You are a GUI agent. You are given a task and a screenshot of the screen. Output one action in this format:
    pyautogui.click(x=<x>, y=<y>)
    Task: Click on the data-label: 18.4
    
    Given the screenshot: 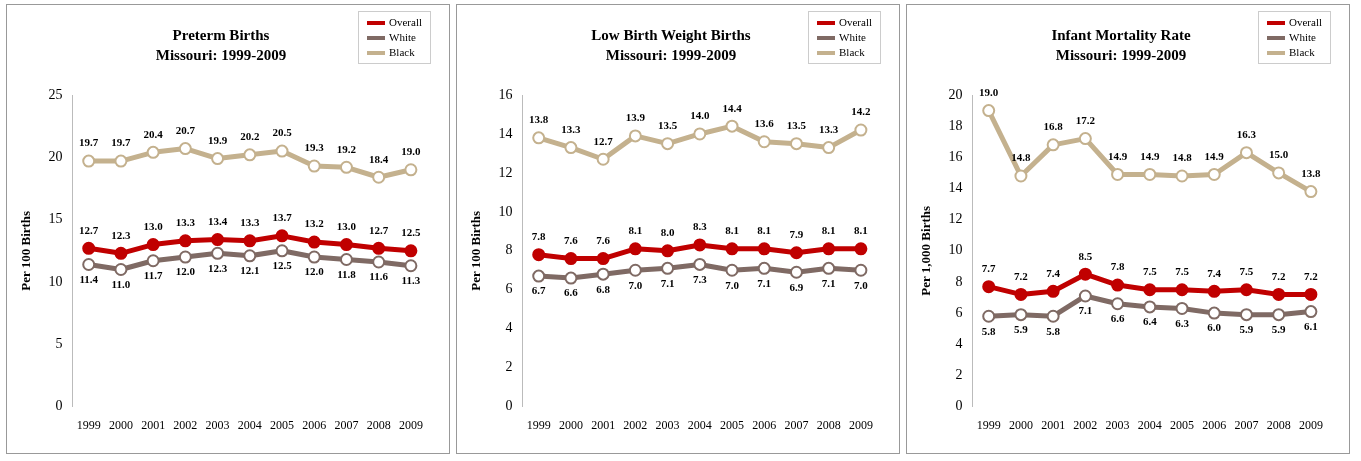 What is the action you would take?
    pyautogui.click(x=379, y=158)
    